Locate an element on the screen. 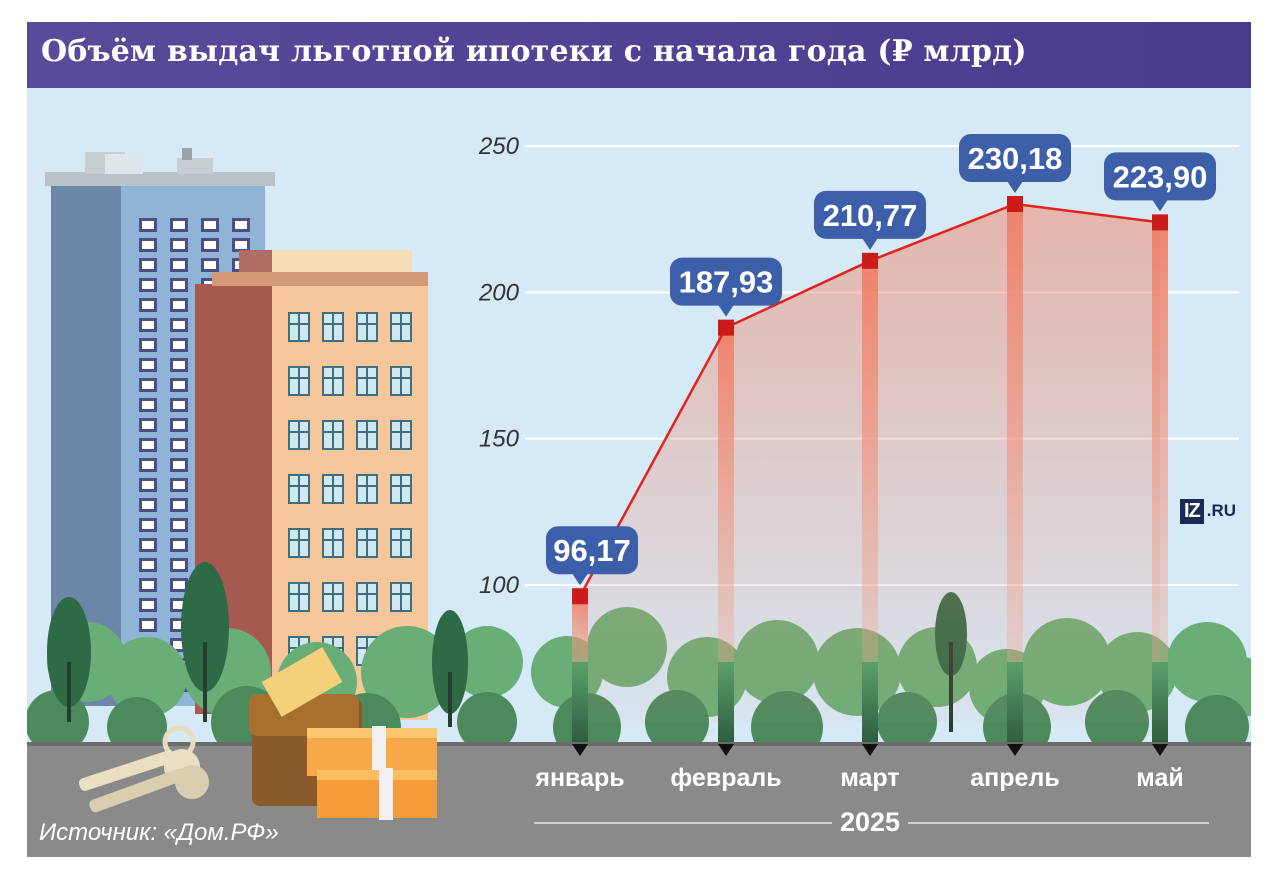  x-tick-label: апрель is located at coordinates (1015, 778).